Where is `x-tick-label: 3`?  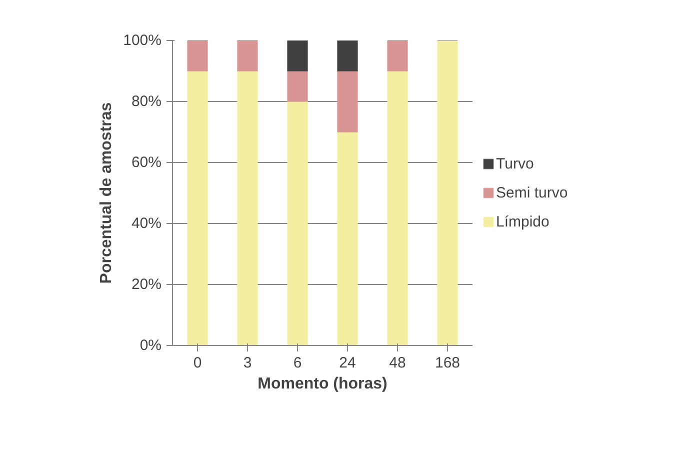
x-tick-label: 3 is located at coordinates (247, 363).